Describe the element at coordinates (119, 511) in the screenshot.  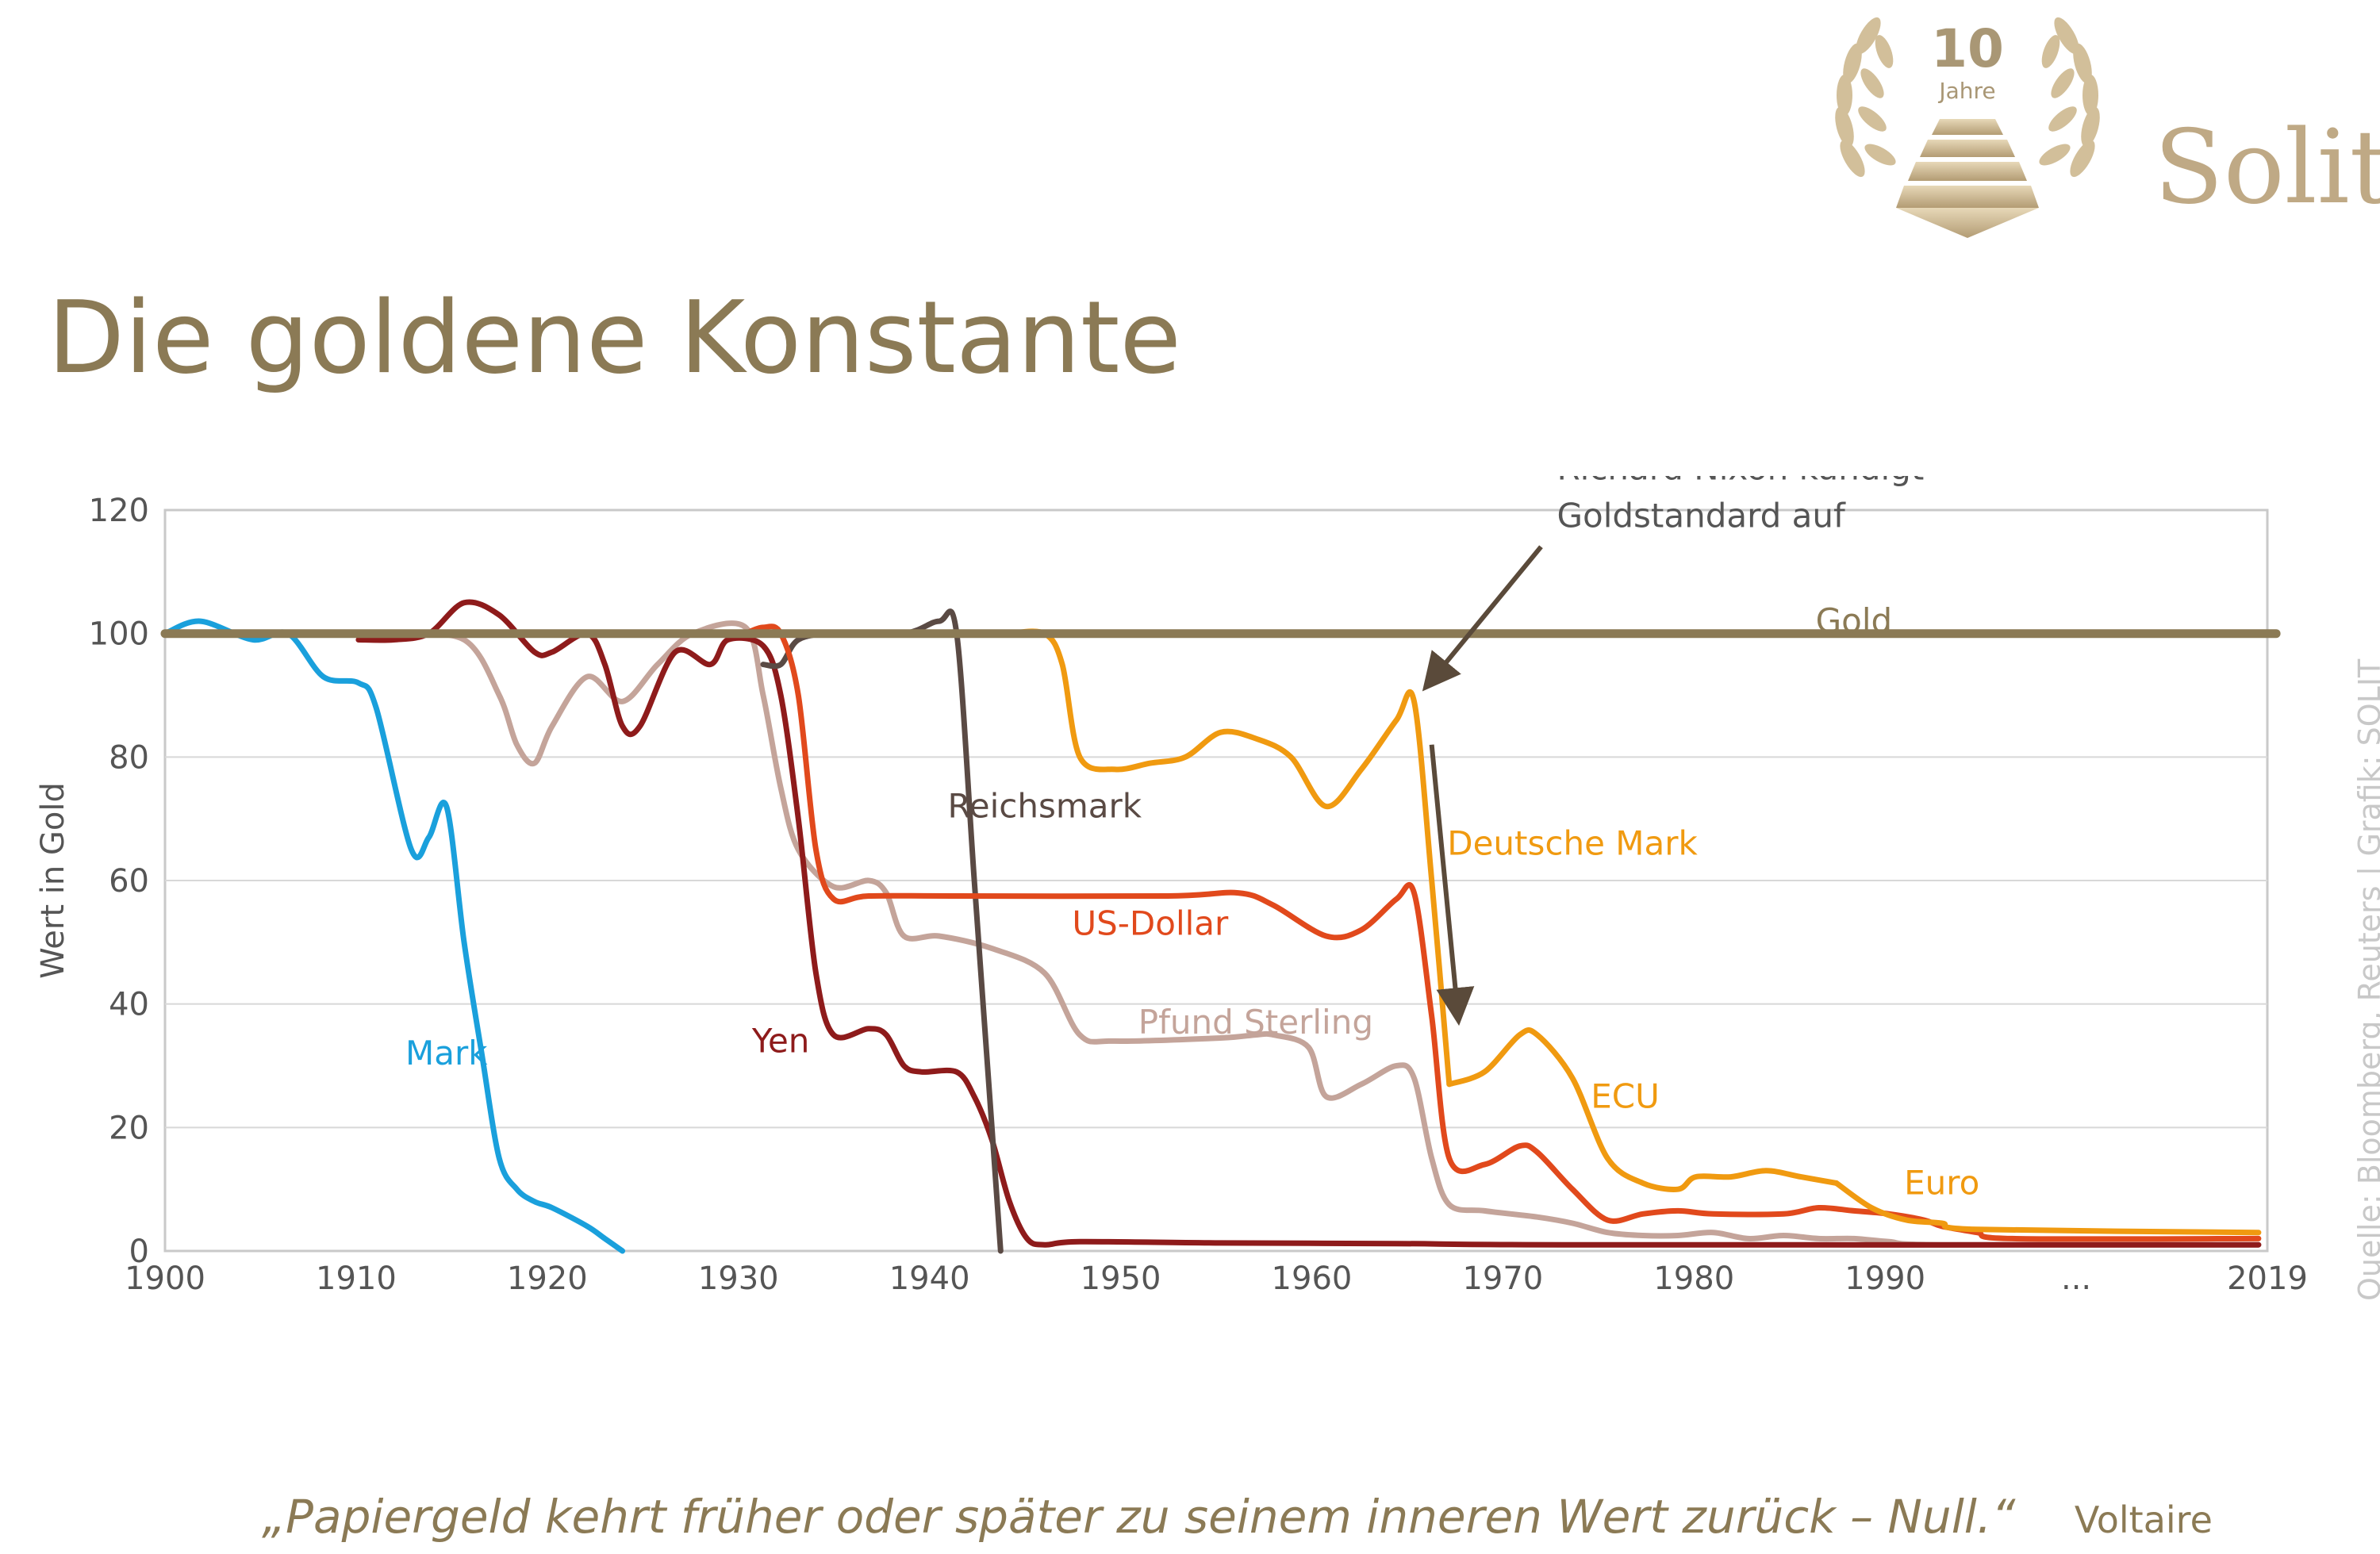
I see `y-tick-label: 120` at that location.